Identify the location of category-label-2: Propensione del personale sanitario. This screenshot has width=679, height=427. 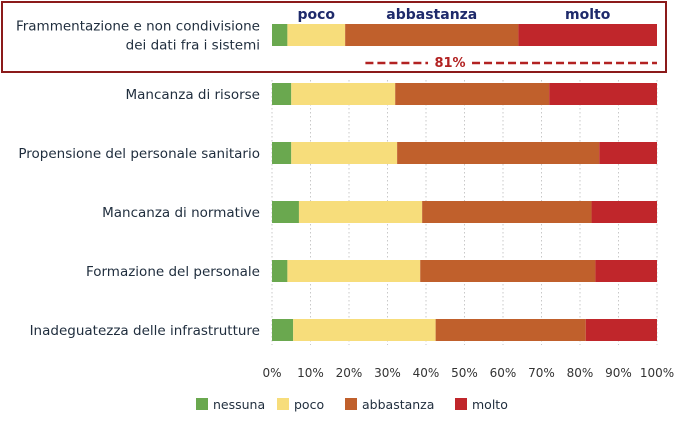
(139, 154).